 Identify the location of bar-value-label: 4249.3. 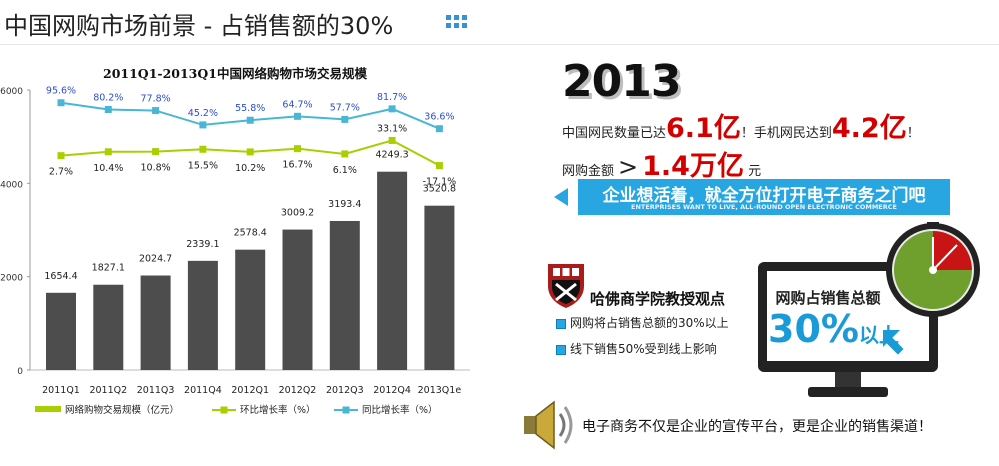
(391, 155).